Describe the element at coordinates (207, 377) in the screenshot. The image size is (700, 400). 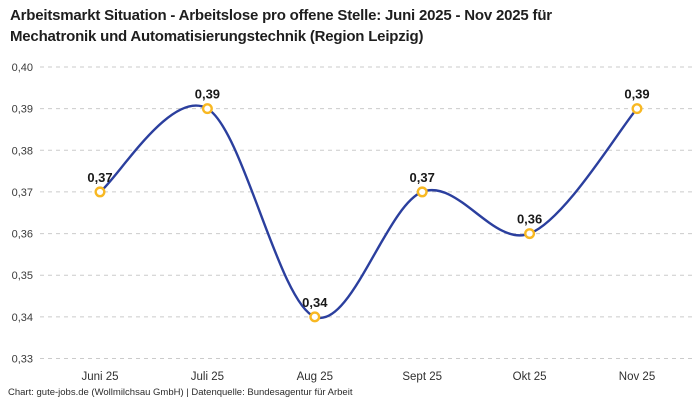
I see `x-tick-label: Juli 25` at that location.